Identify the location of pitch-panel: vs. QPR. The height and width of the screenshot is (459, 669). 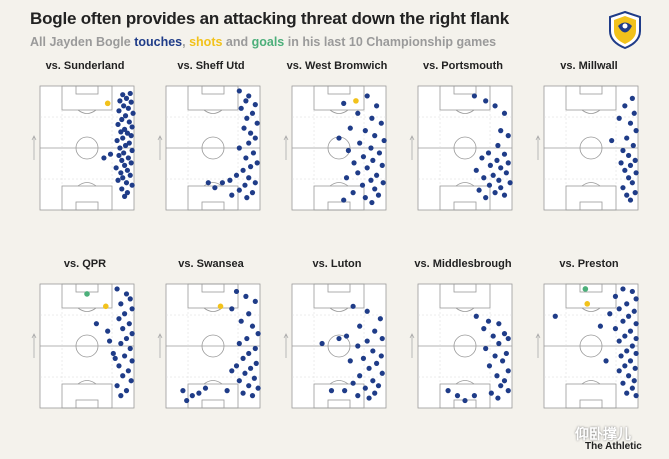
(85, 338).